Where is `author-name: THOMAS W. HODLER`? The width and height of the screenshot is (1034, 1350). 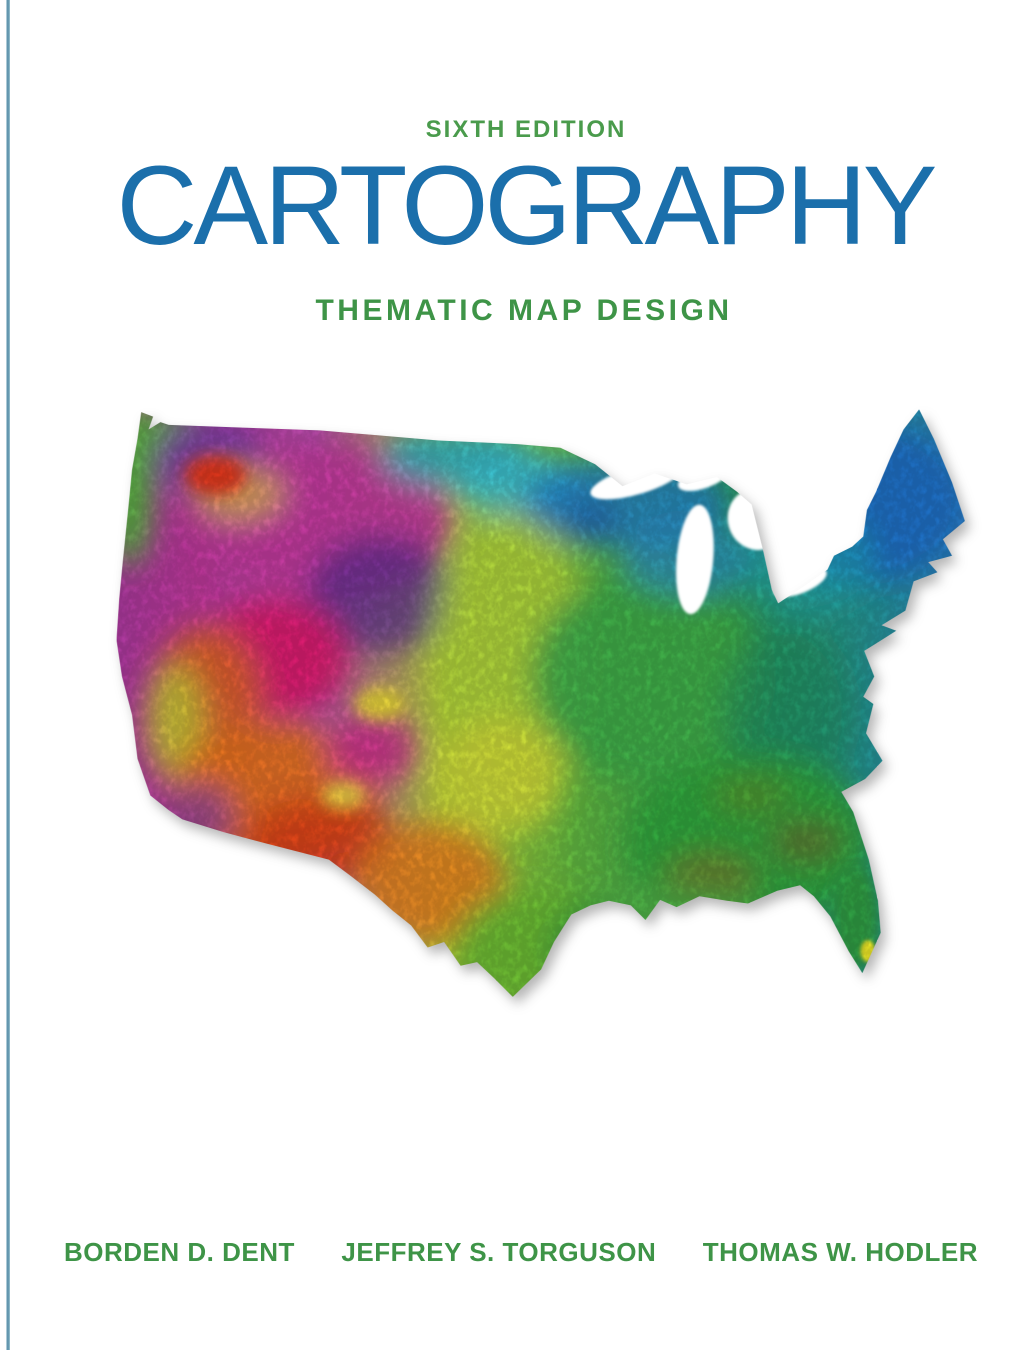 author-name: THOMAS W. HODLER is located at coordinates (840, 1252).